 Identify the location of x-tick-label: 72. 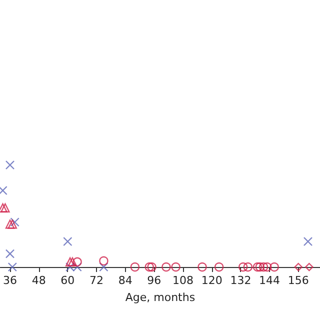
(97, 280).